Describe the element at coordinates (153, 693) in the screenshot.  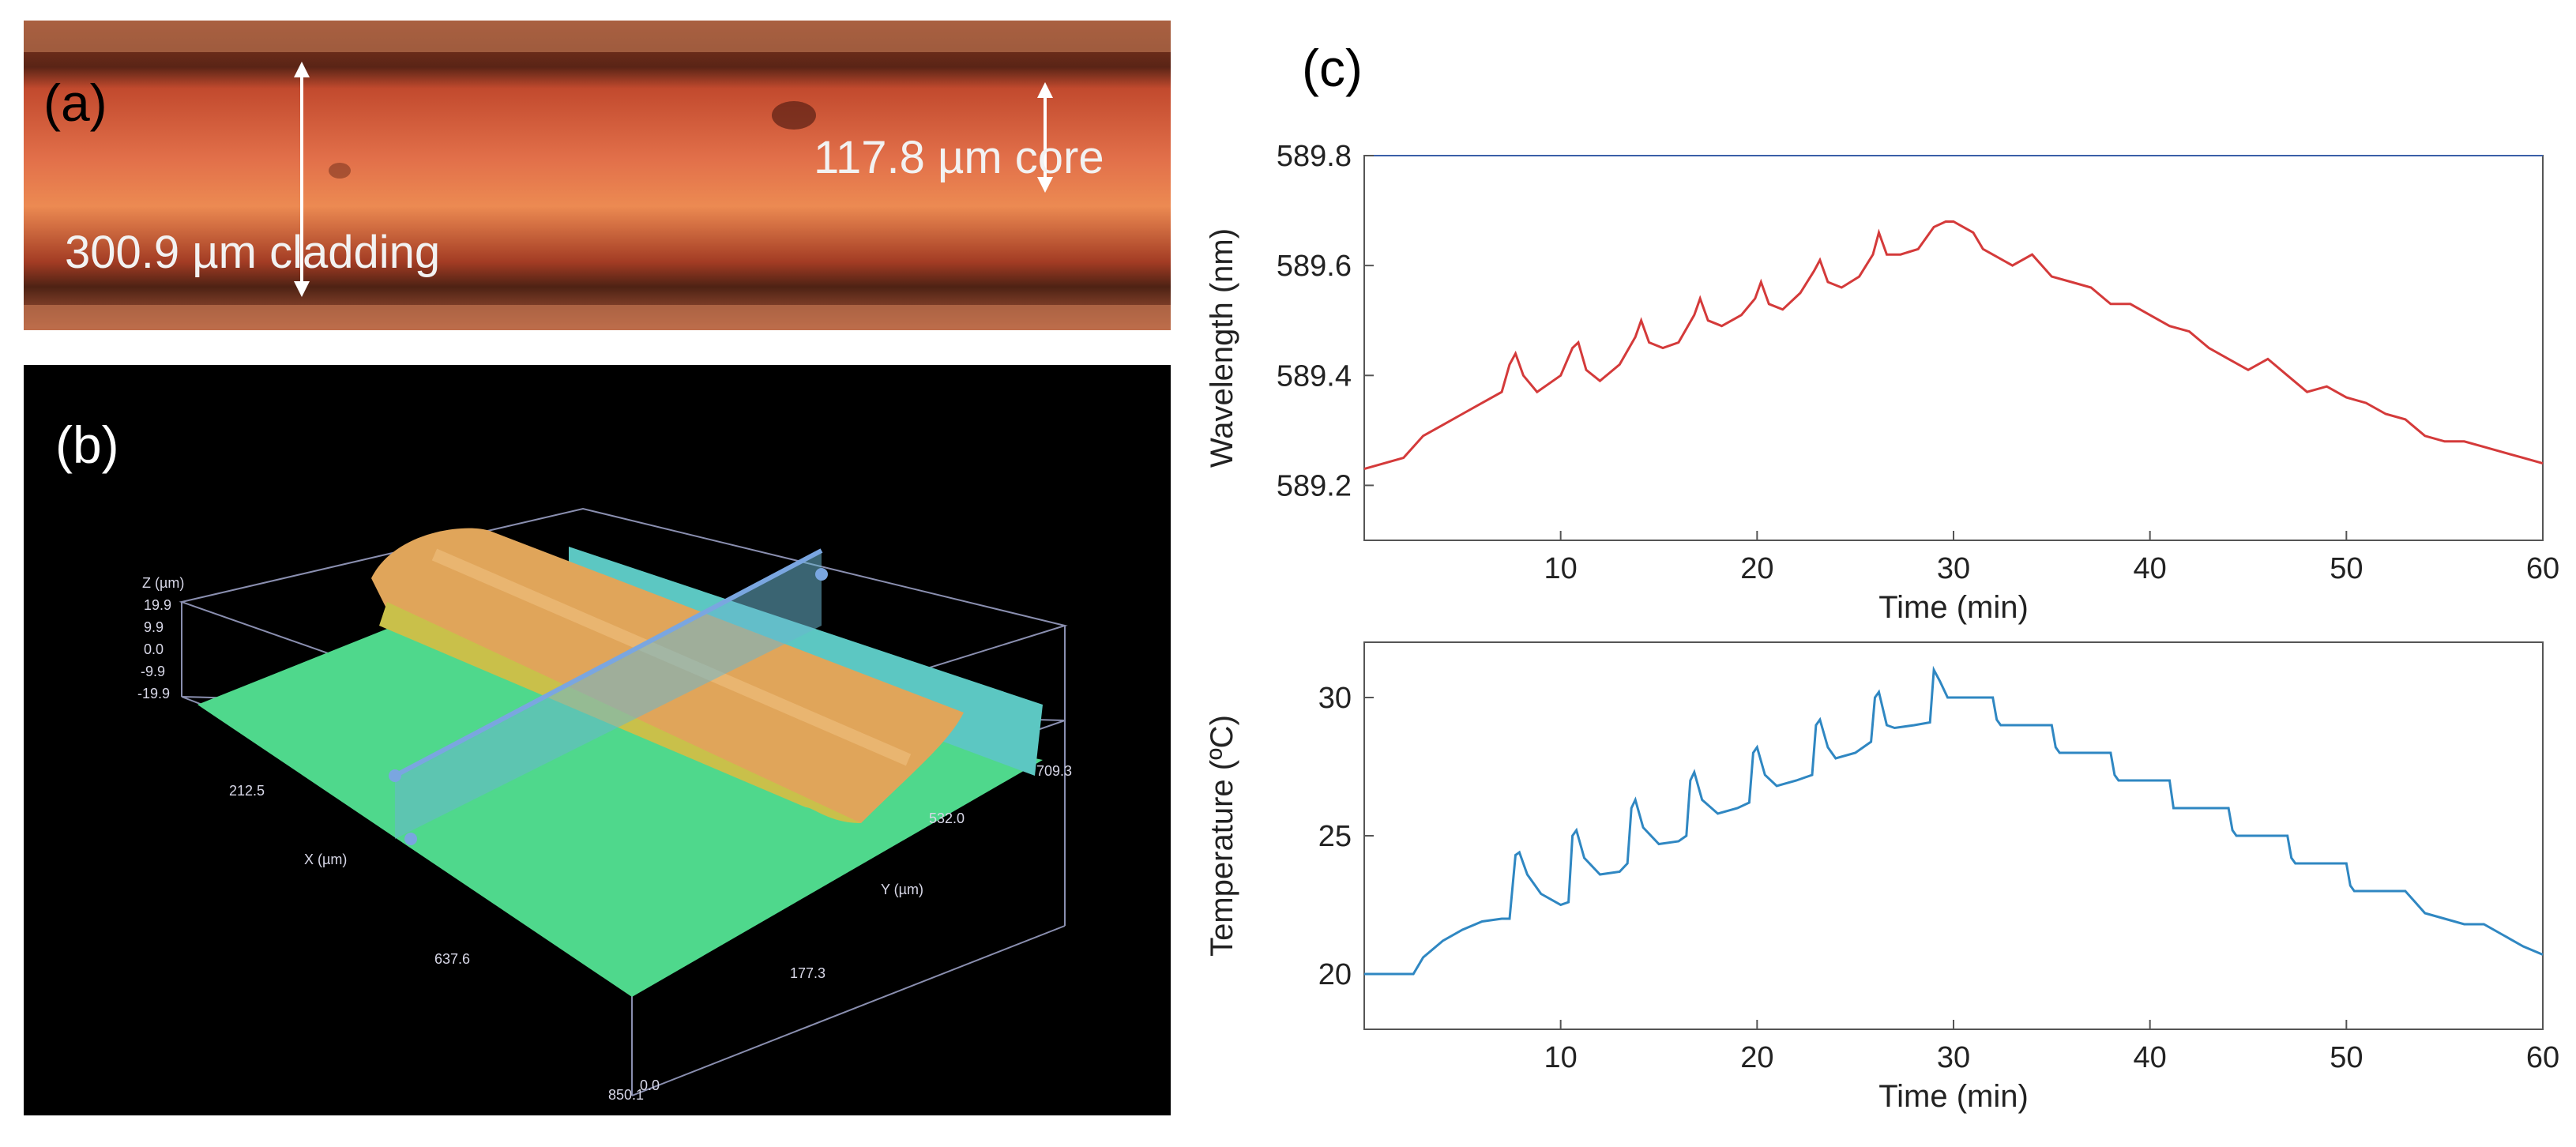
I see `z-tick: -19.9` at that location.